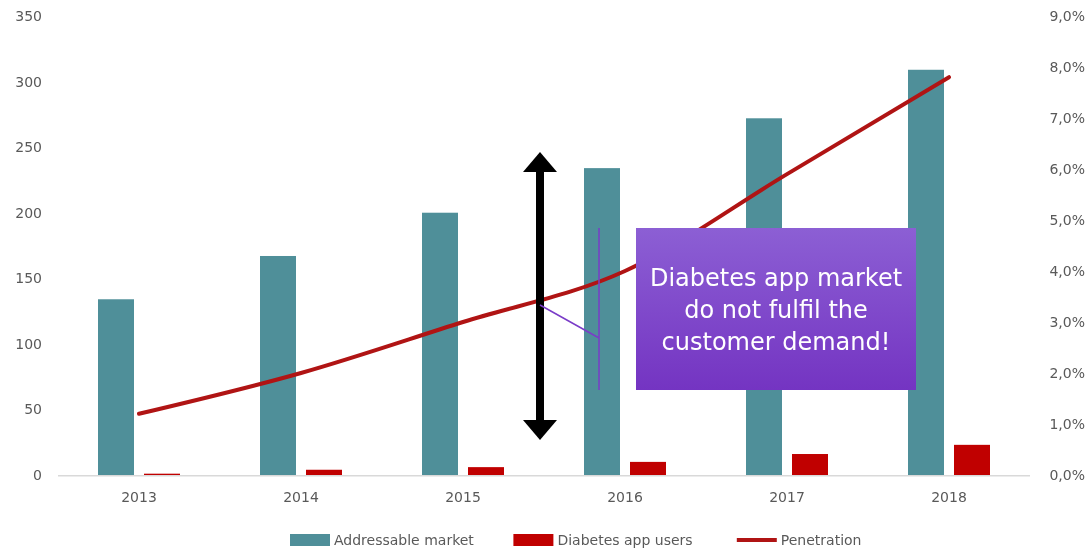 The height and width of the screenshot is (548, 1089). What do you see at coordinates (1067, 16) in the screenshot?
I see `y2-tick-label: 9,0%` at bounding box center [1067, 16].